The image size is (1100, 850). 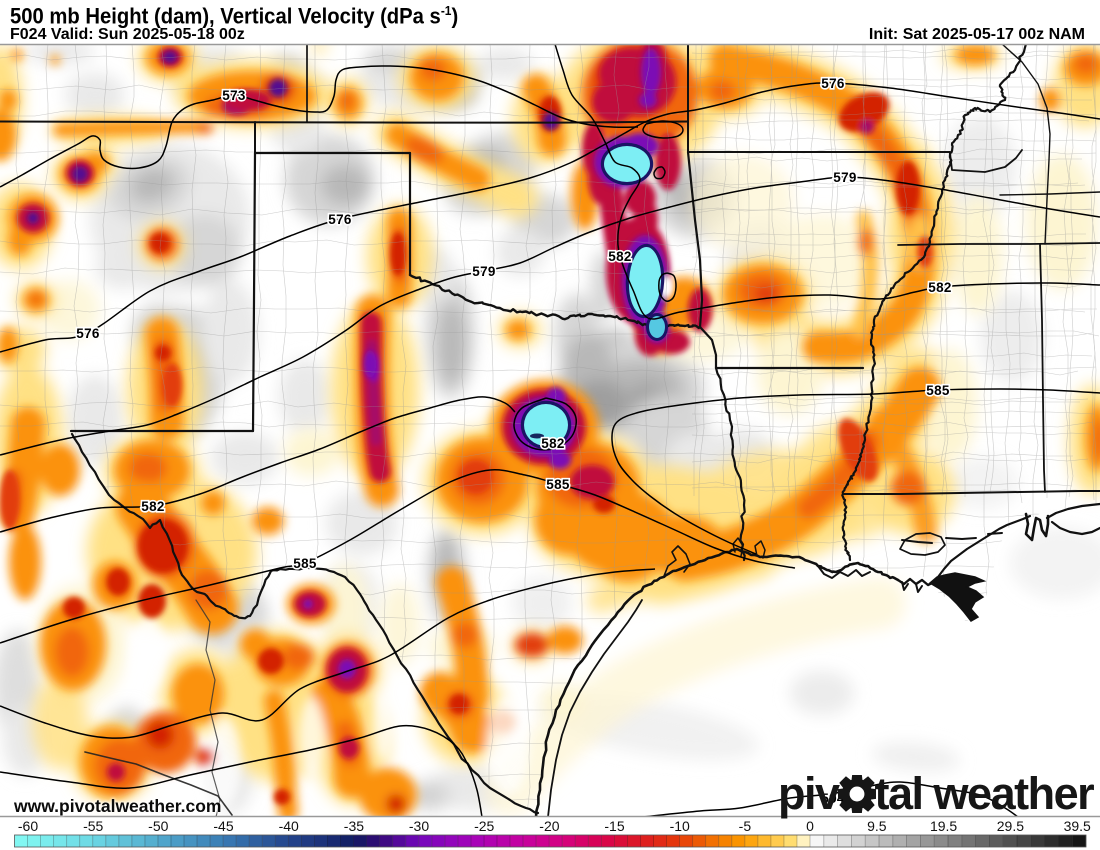 What do you see at coordinates (419, 826) in the screenshot?
I see `svg-text: -30` at bounding box center [419, 826].